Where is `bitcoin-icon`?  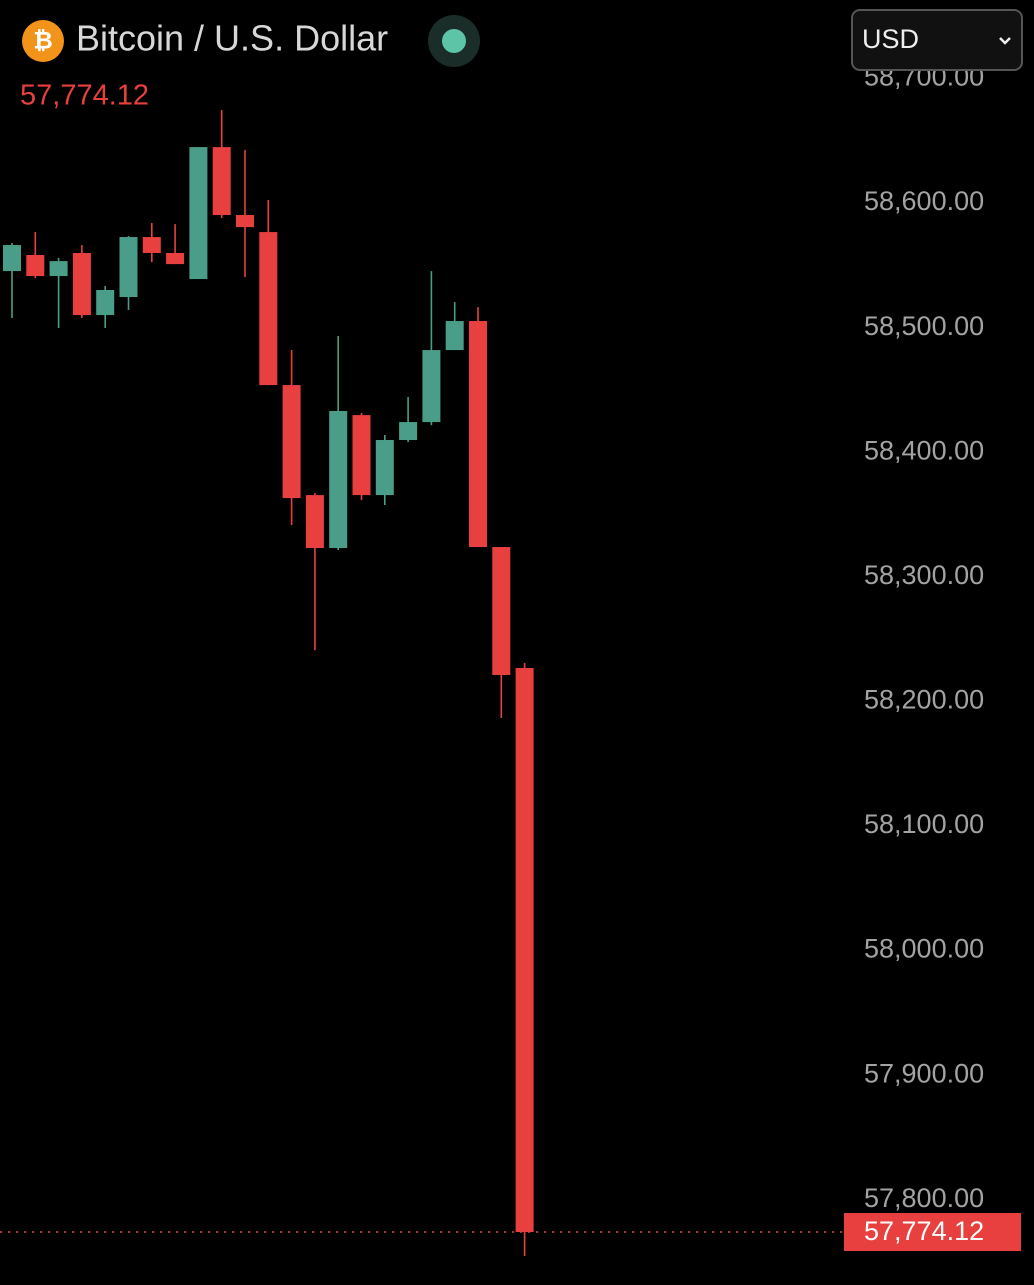 bitcoin-icon is located at coordinates (43, 41).